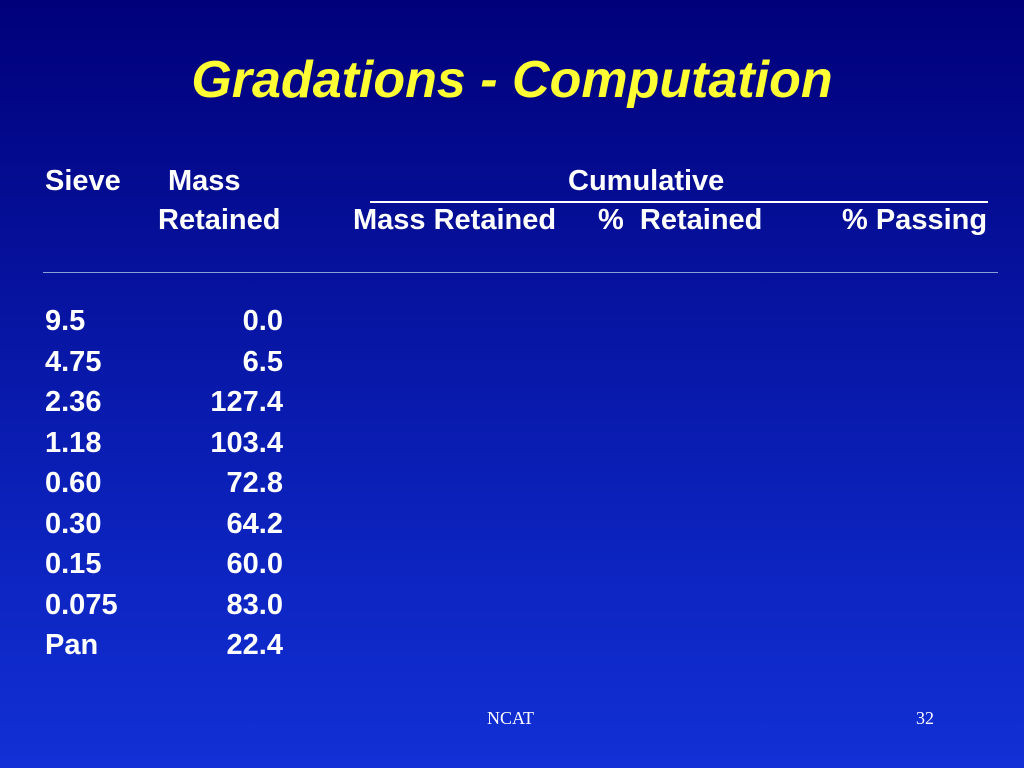  Describe the element at coordinates (512, 80) in the screenshot. I see `slide-title: Gradations - Computation` at that location.